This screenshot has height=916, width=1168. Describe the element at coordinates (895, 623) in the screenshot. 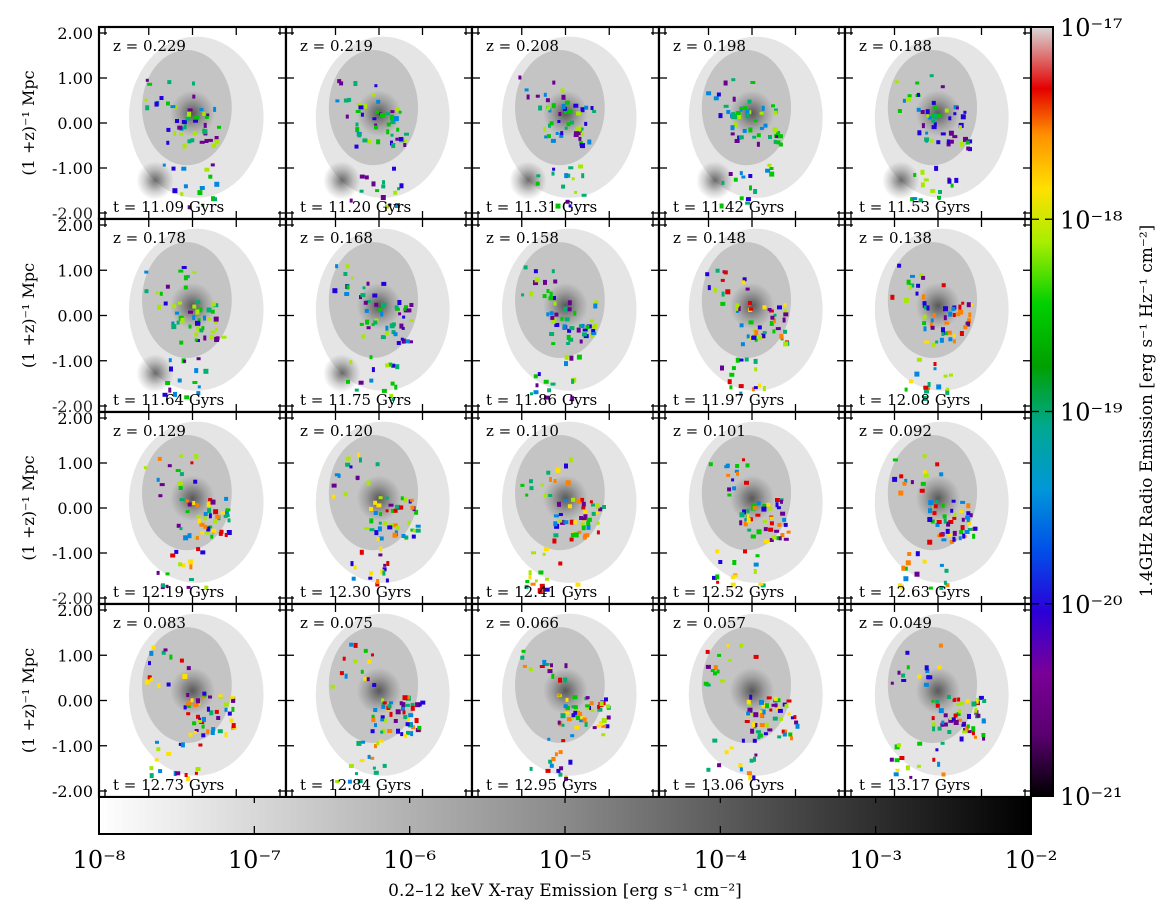

I see `redshift-label: z = 0.049` at that location.